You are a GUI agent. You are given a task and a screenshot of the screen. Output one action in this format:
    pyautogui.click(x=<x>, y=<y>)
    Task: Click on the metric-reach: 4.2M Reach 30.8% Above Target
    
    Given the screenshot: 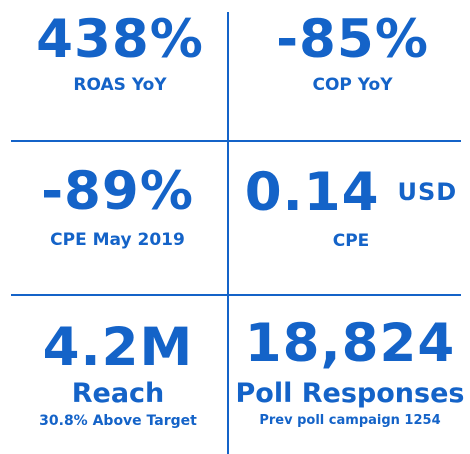 What is the action you would take?
    pyautogui.click(x=118, y=374)
    